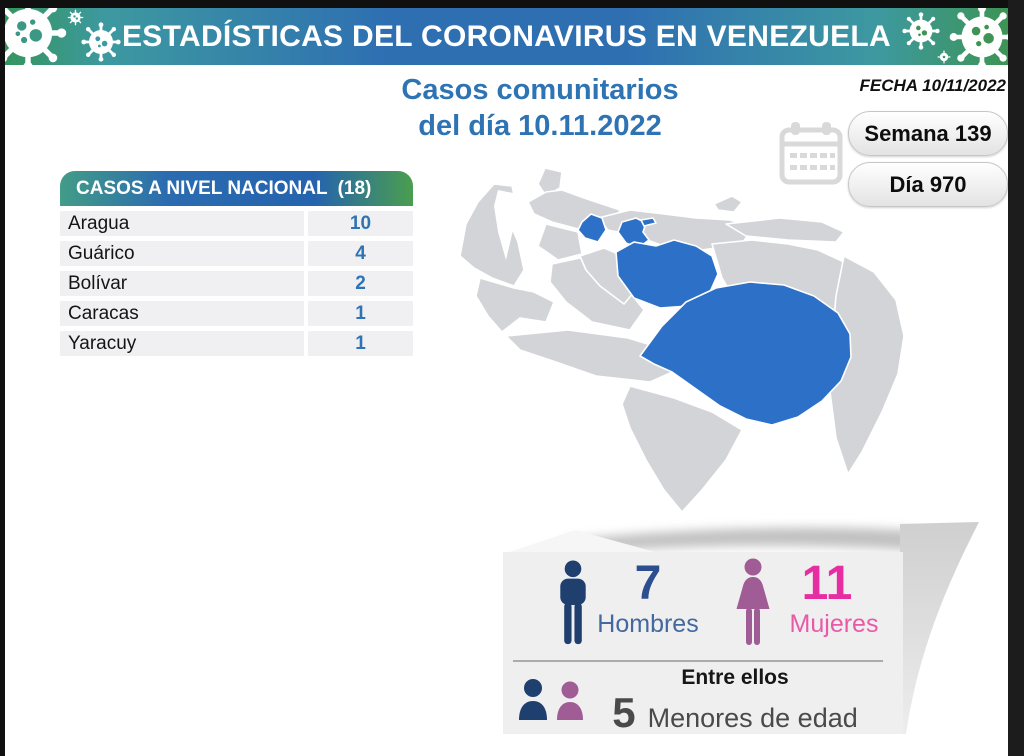 The width and height of the screenshot is (1024, 756). I want to click on map-region-andes, so click(515, 305).